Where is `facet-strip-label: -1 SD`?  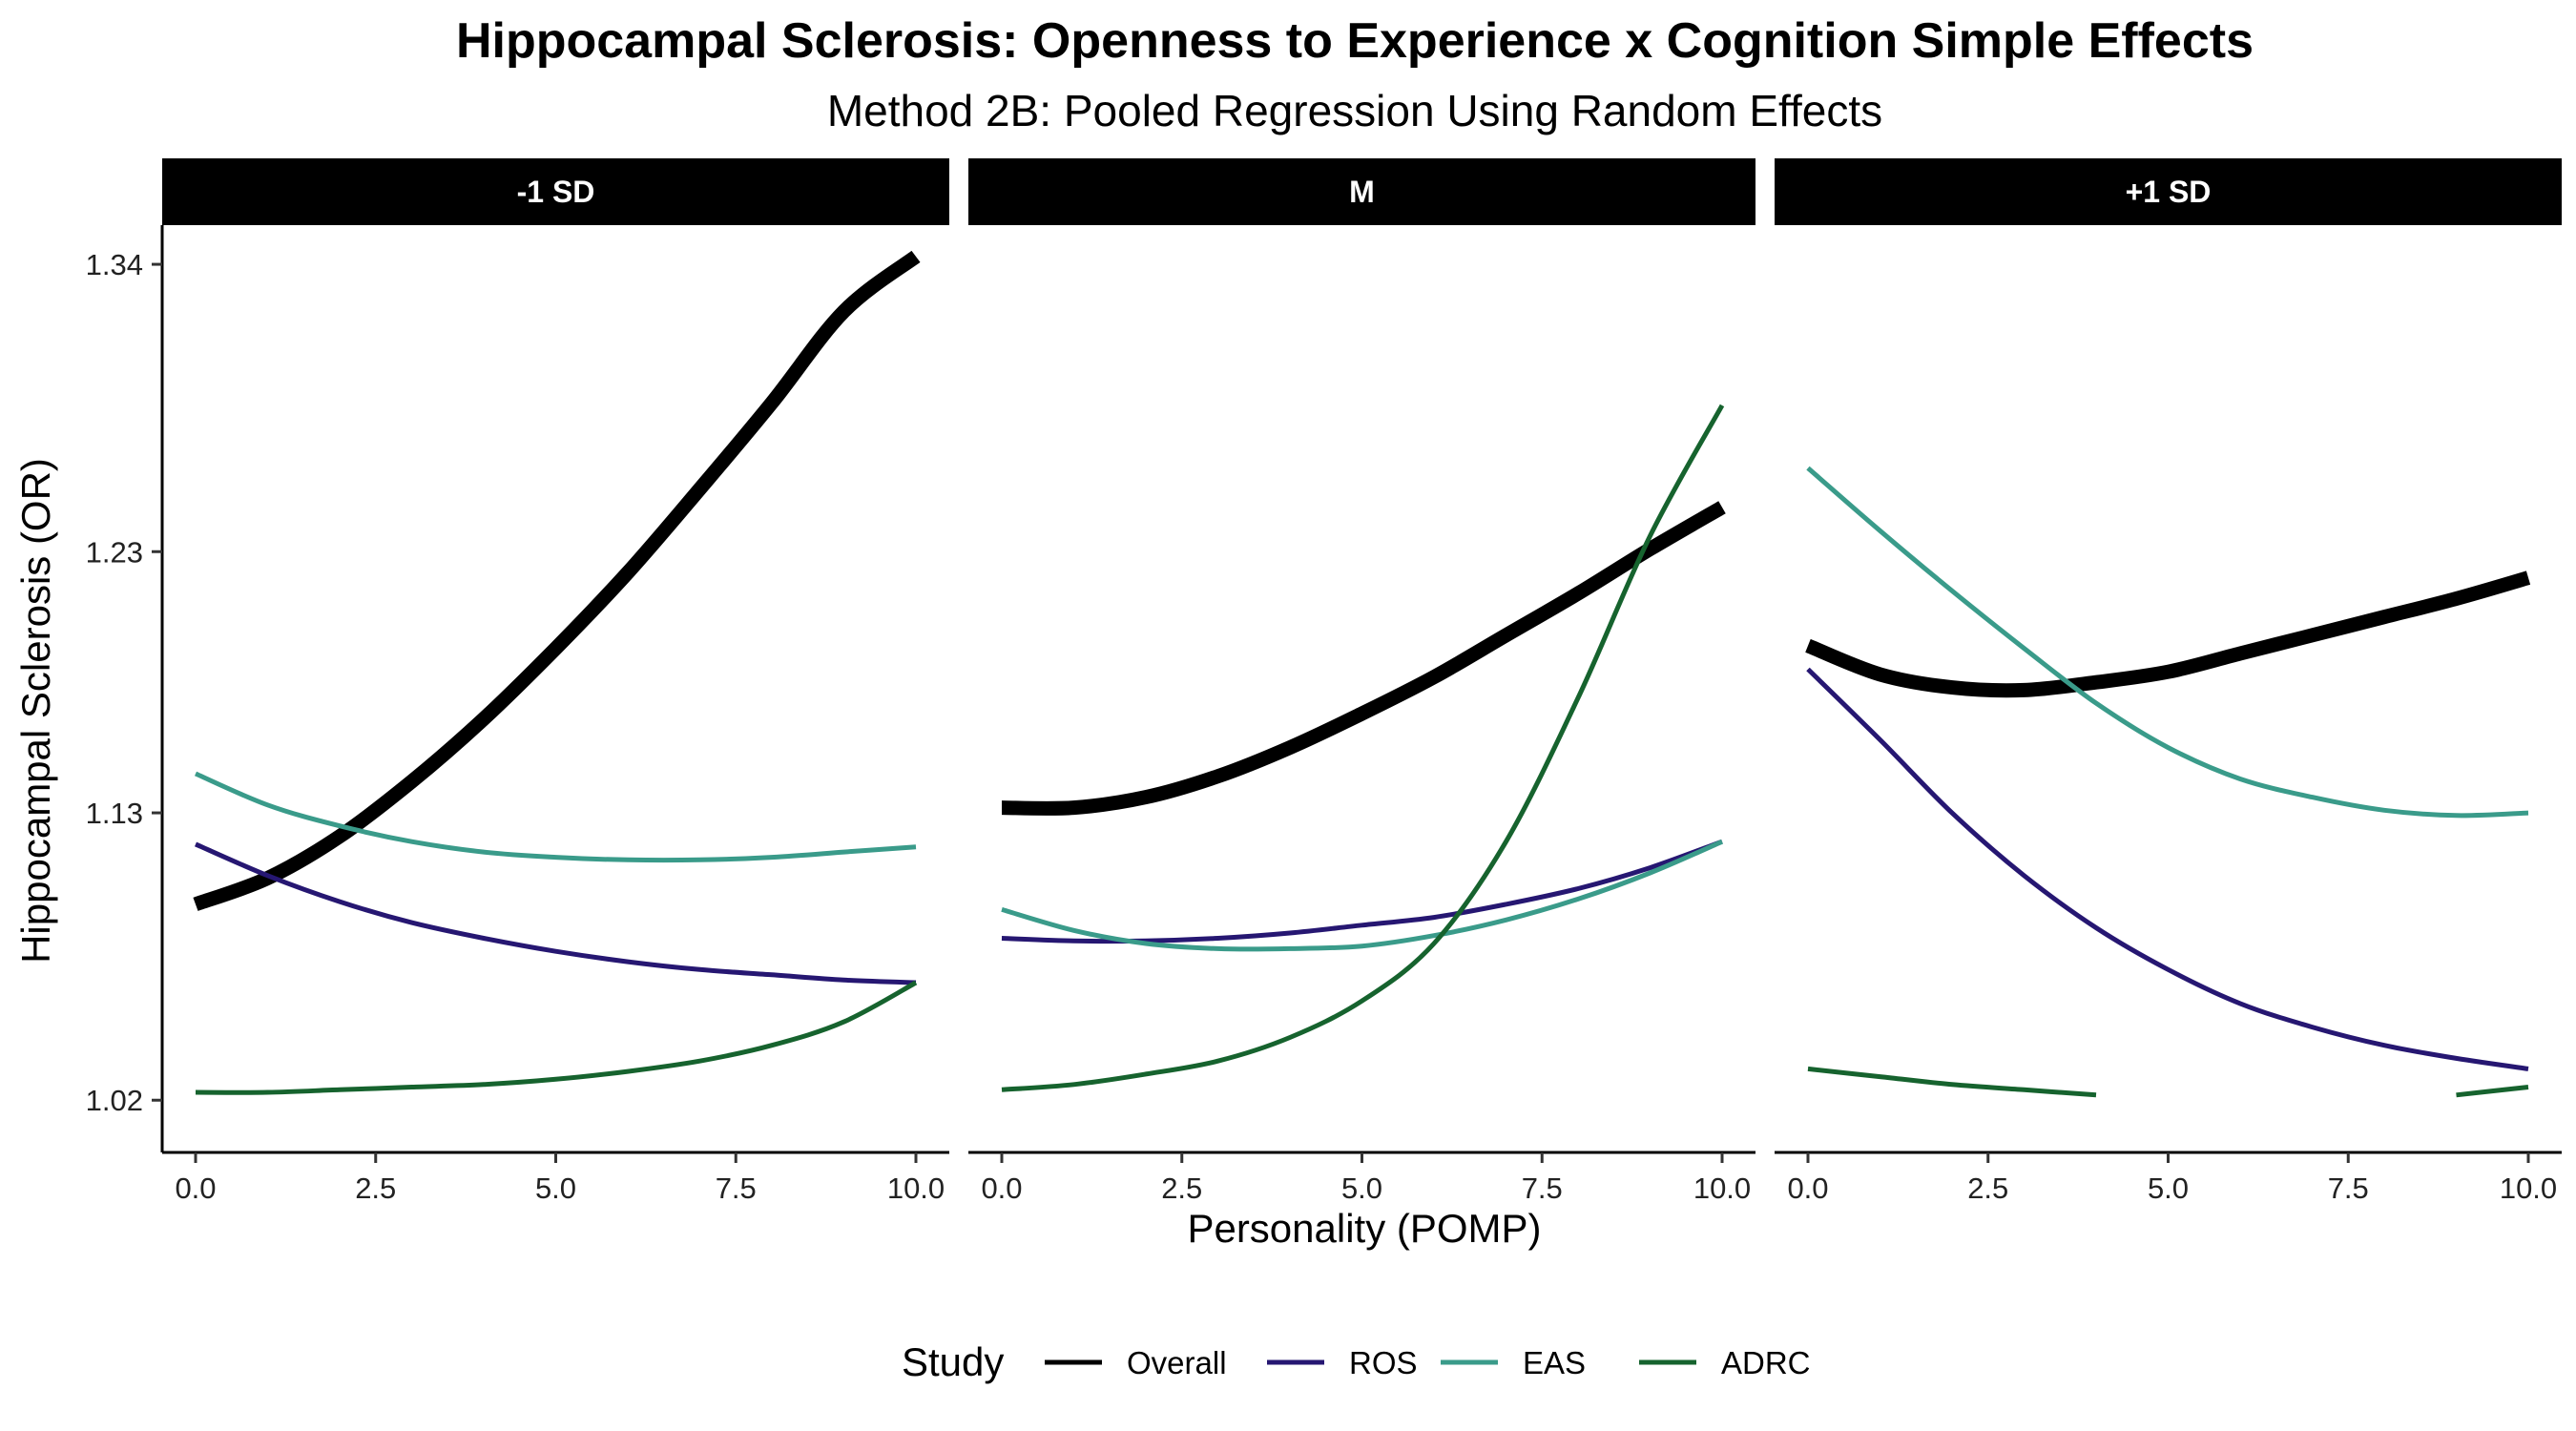 facet-strip-label: -1 SD is located at coordinates (556, 192).